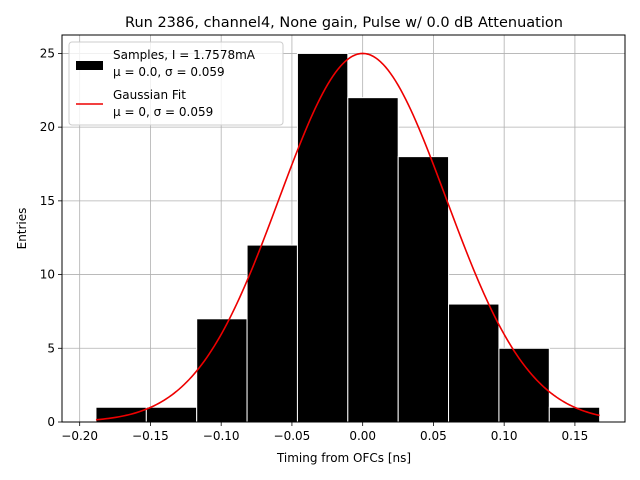 The height and width of the screenshot is (480, 640). I want to click on x-tick-label: 0.10, so click(504, 436).